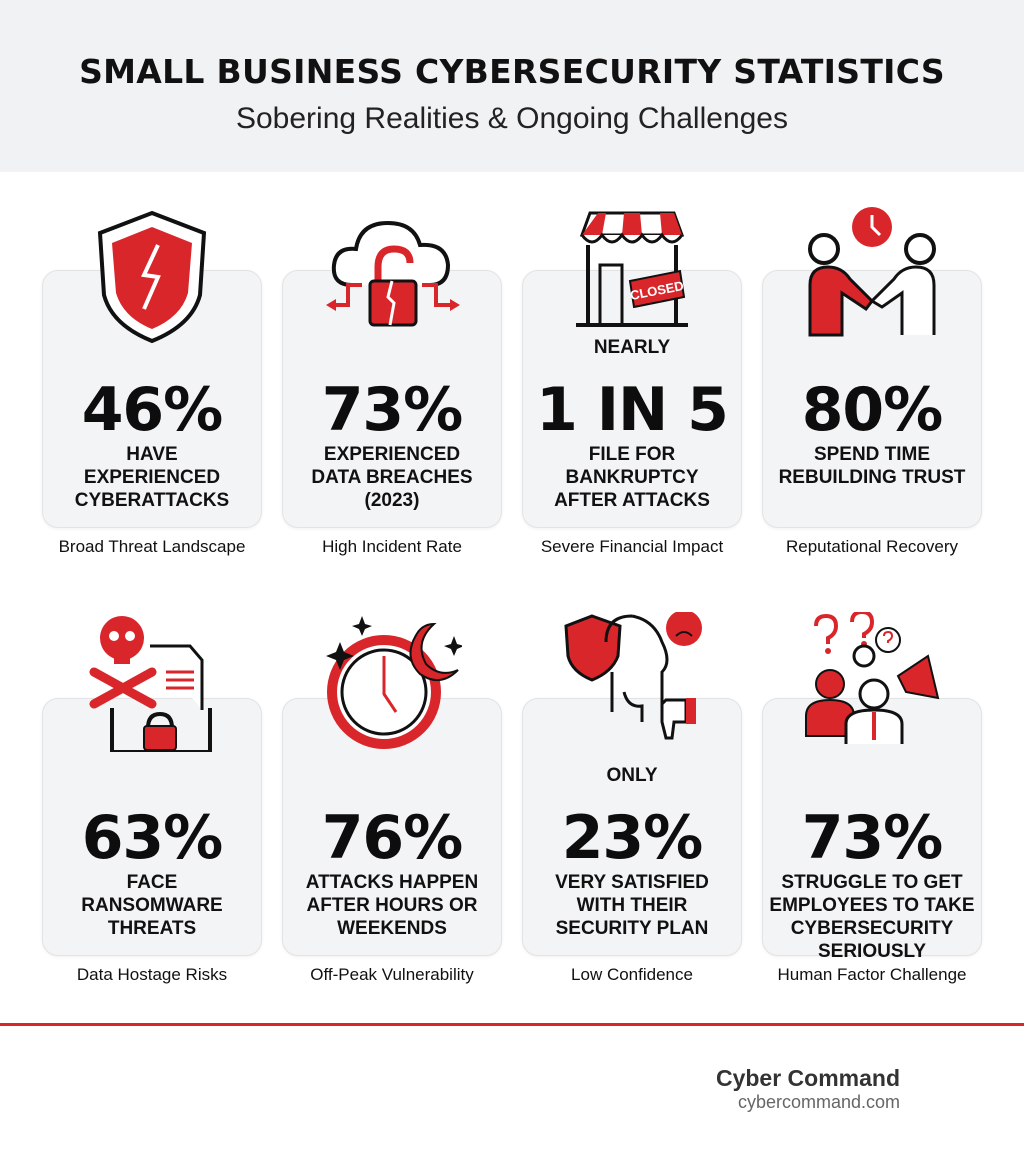  Describe the element at coordinates (872, 928) in the screenshot. I see `stat-description-line: CYBERSECURITY` at that location.